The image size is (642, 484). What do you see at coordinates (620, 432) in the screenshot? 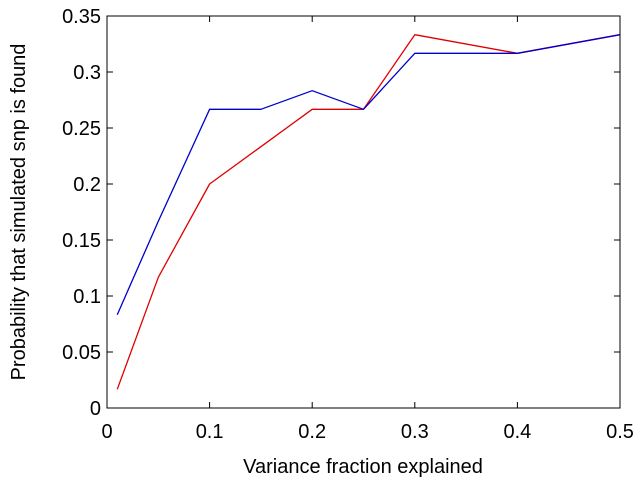
I see `x-tick-label: 0.5` at bounding box center [620, 432].